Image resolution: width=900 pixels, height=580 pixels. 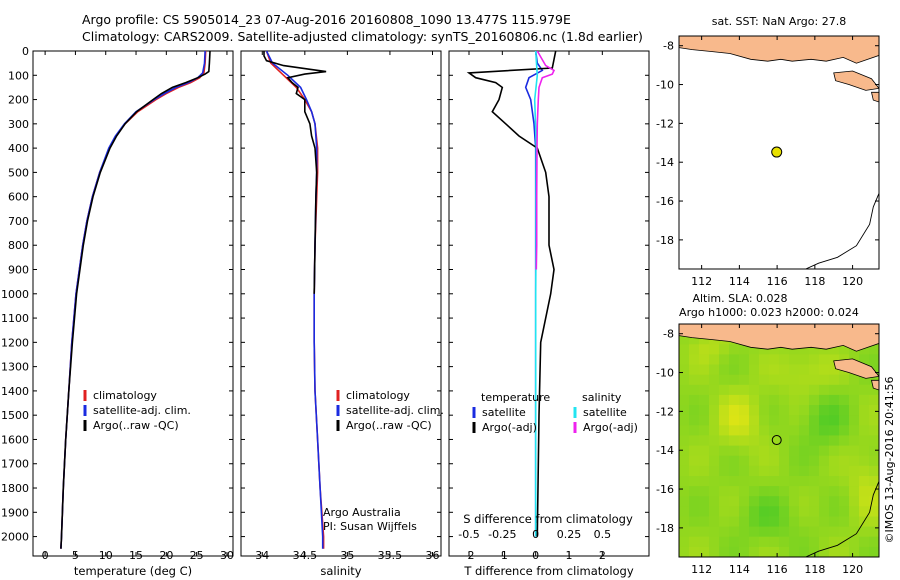 I want to click on land-polygon, so click(x=779, y=50).